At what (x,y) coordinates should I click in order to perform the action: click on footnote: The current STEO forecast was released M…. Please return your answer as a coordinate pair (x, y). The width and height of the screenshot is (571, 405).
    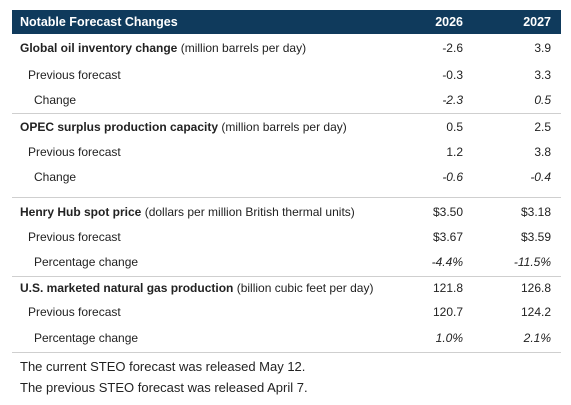
    Looking at the image, I should click on (163, 366).